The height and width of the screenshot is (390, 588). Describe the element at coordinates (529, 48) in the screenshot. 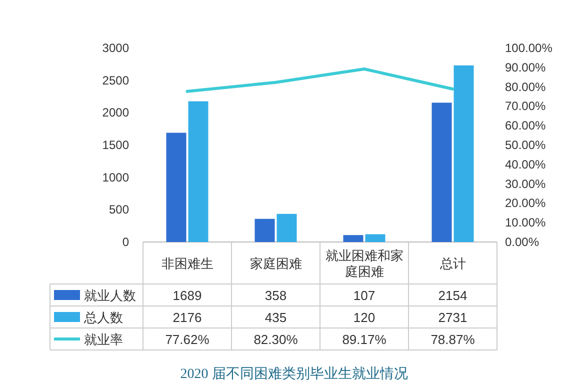

I see `y2-tick-label: 100.00%` at that location.